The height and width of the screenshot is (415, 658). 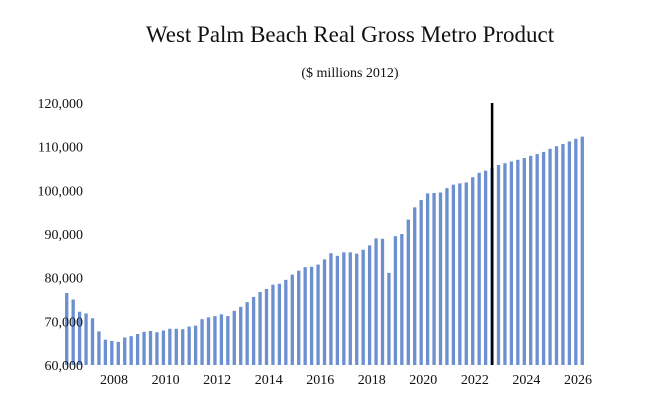 I want to click on chart-subtitle: ($ millions 2012), so click(x=350, y=73).